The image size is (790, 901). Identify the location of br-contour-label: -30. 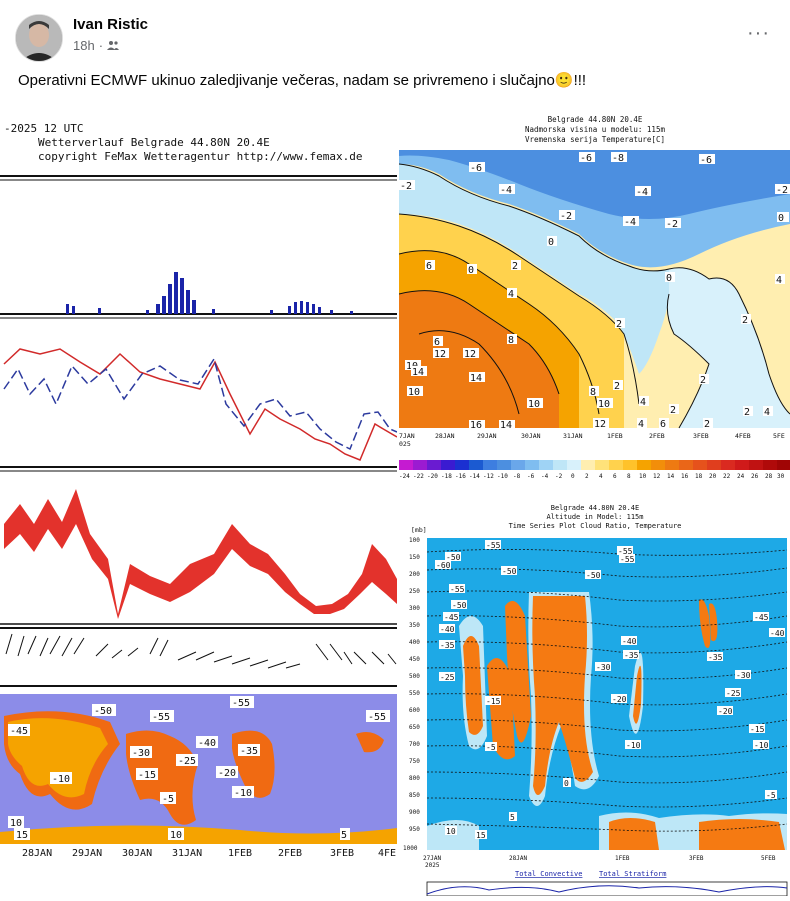
(743, 675).